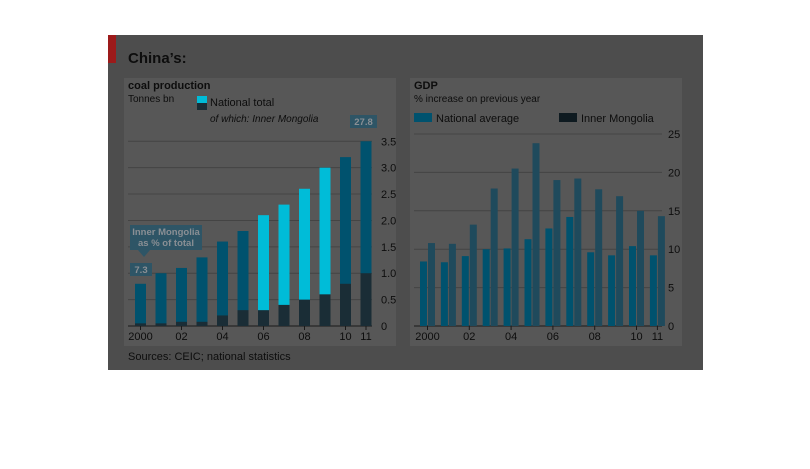  I want to click on coal-ytick-label: 2.5, so click(388, 195).